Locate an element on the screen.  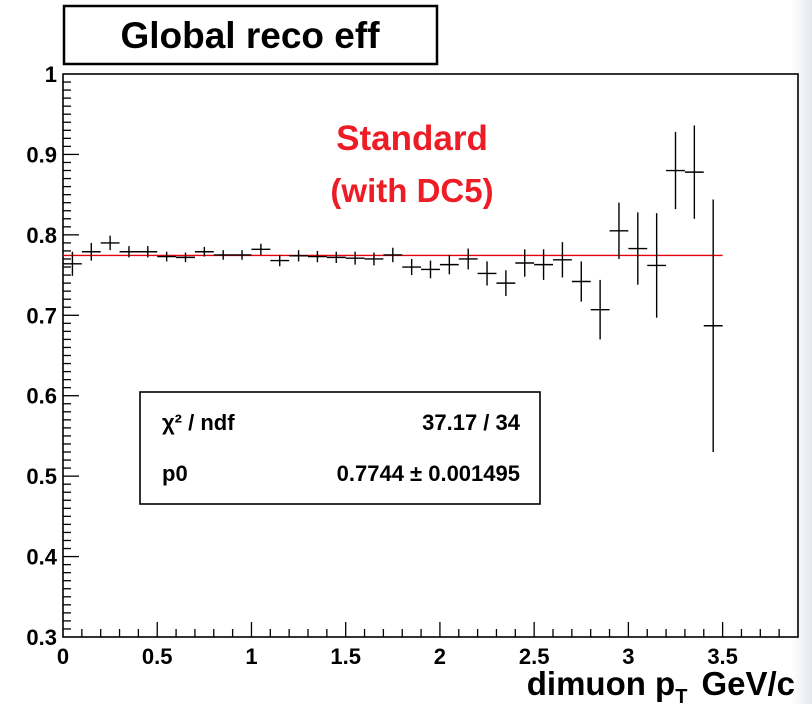
x-tick-label: 3.5 is located at coordinates (722, 656).